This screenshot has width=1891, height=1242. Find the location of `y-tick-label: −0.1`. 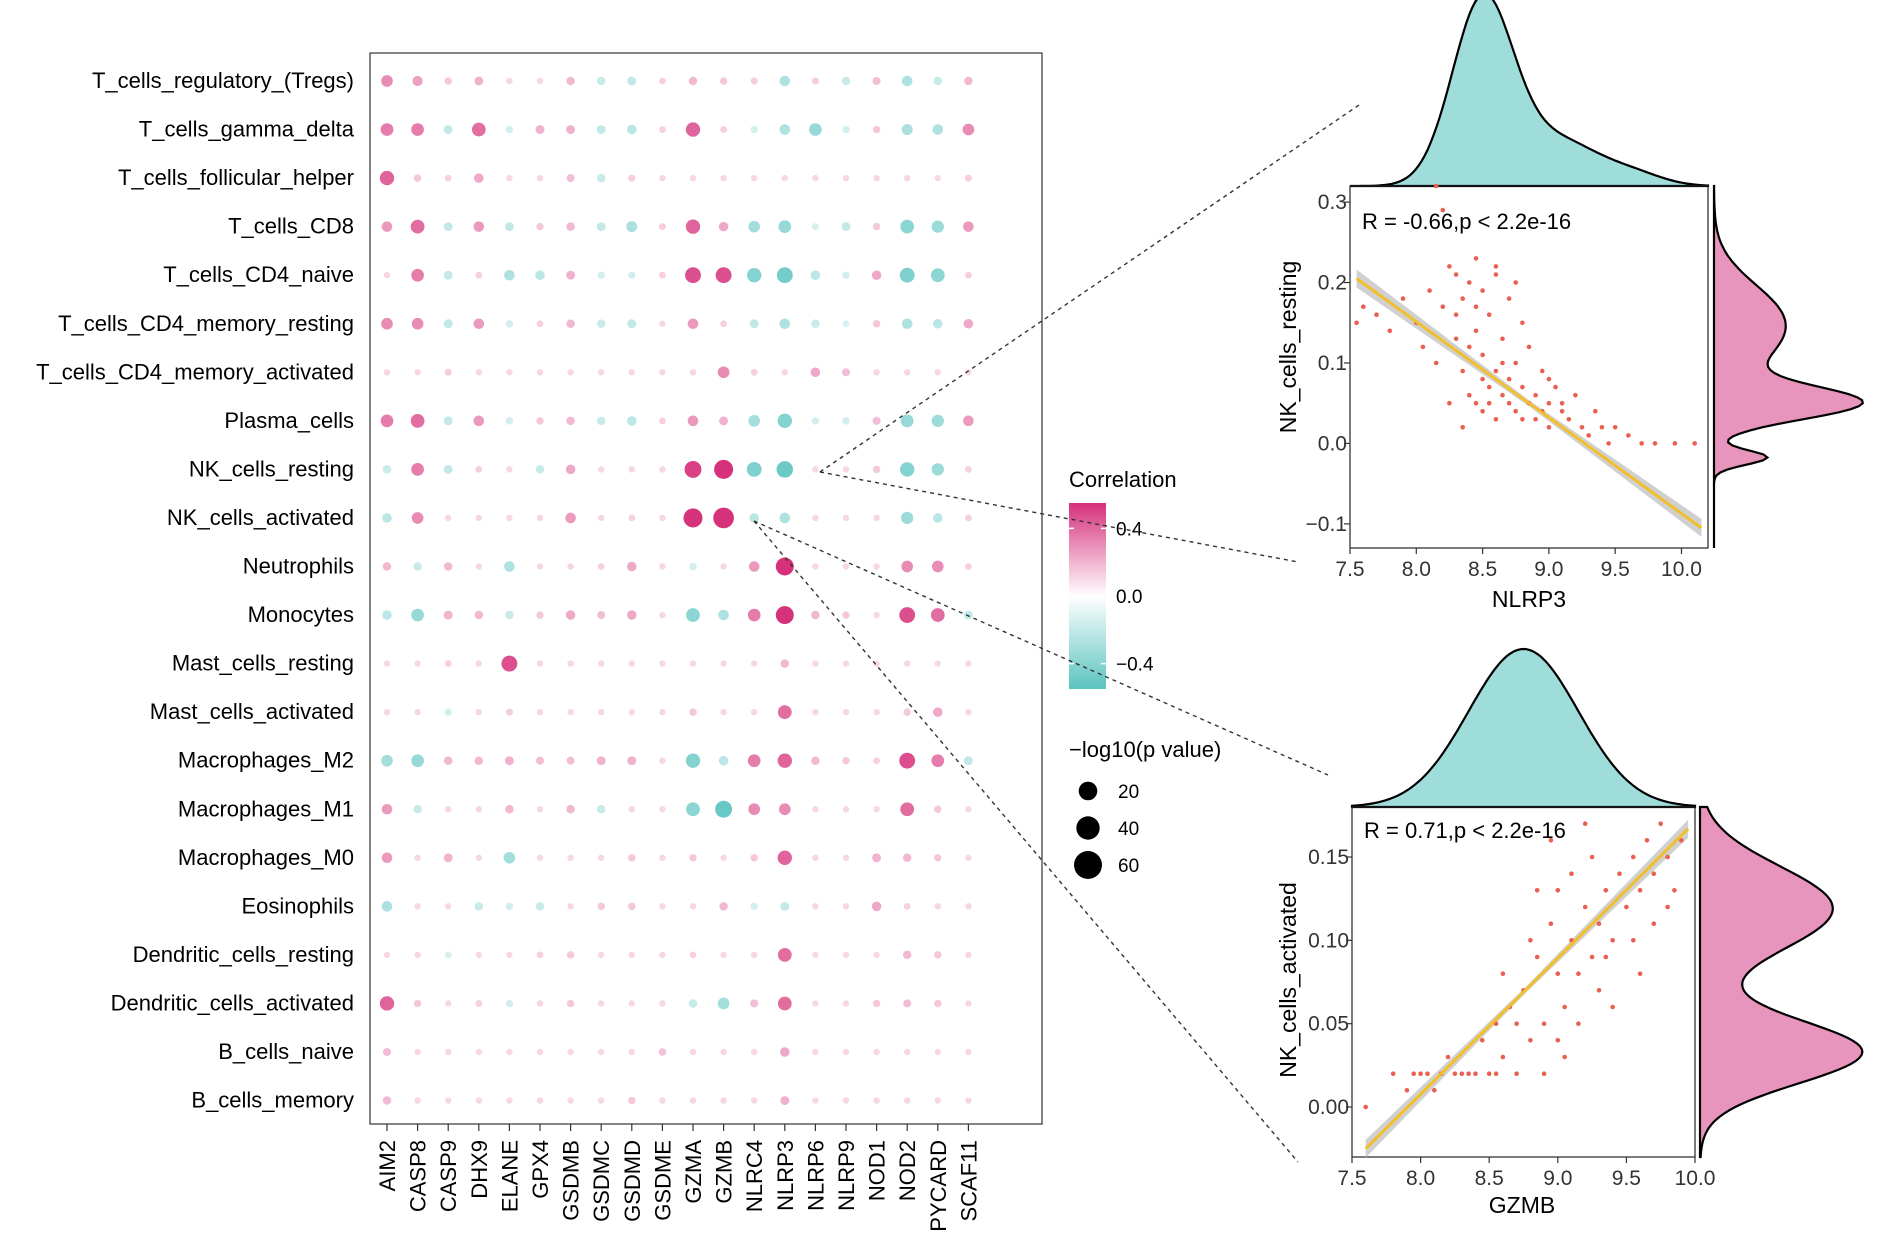

y-tick-label: −0.1 is located at coordinates (1326, 524).